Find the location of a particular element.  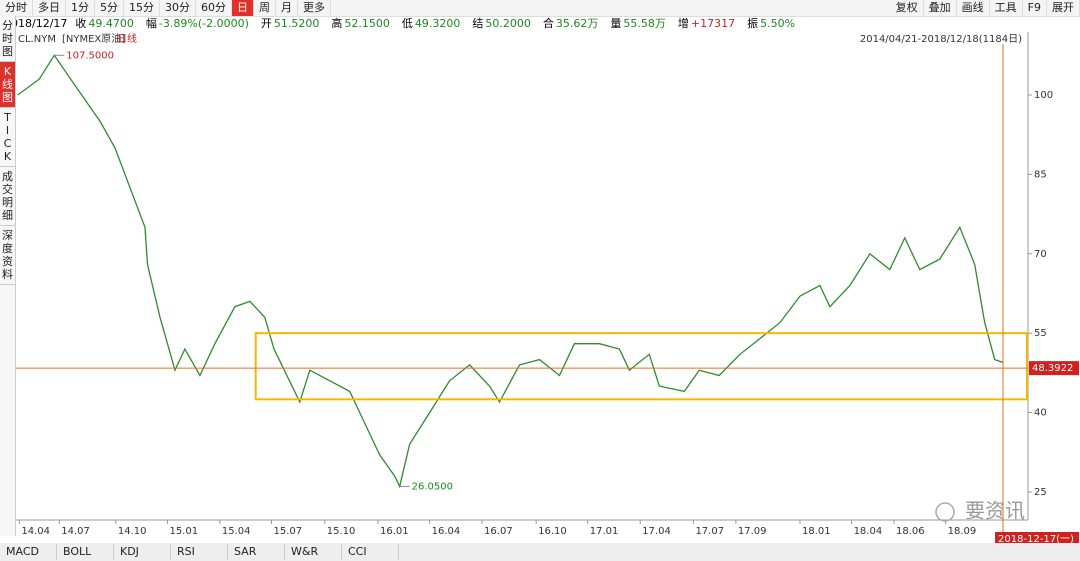

x-tick-label: 16.04 is located at coordinates (446, 531).